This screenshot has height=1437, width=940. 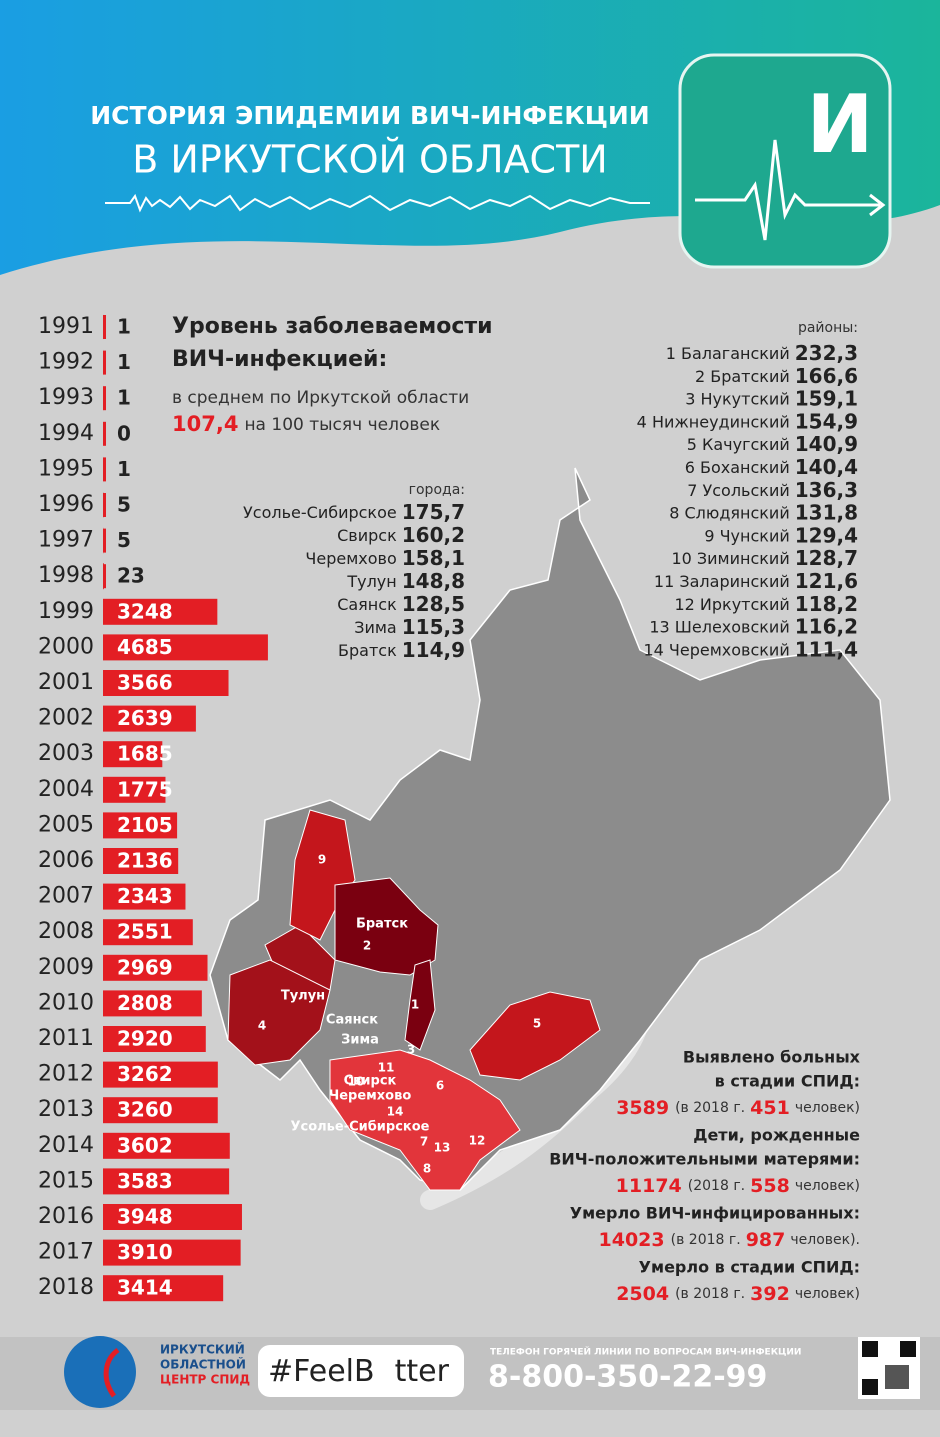 What do you see at coordinates (66, 753) in the screenshot?
I see `category-label: 2003` at bounding box center [66, 753].